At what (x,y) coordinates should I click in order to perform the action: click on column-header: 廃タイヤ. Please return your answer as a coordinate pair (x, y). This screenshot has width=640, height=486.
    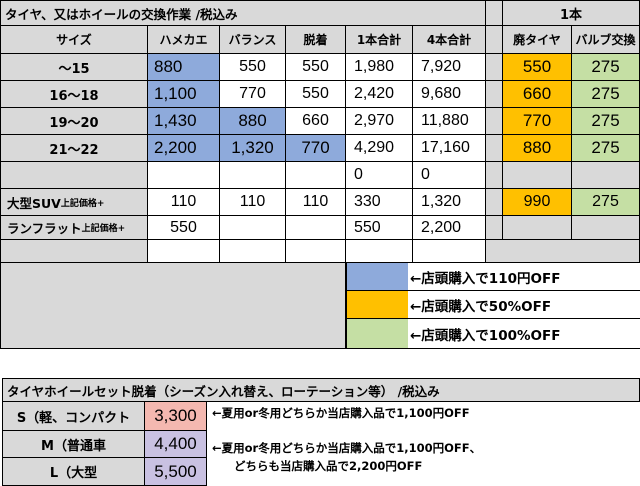
    Looking at the image, I should click on (537, 40).